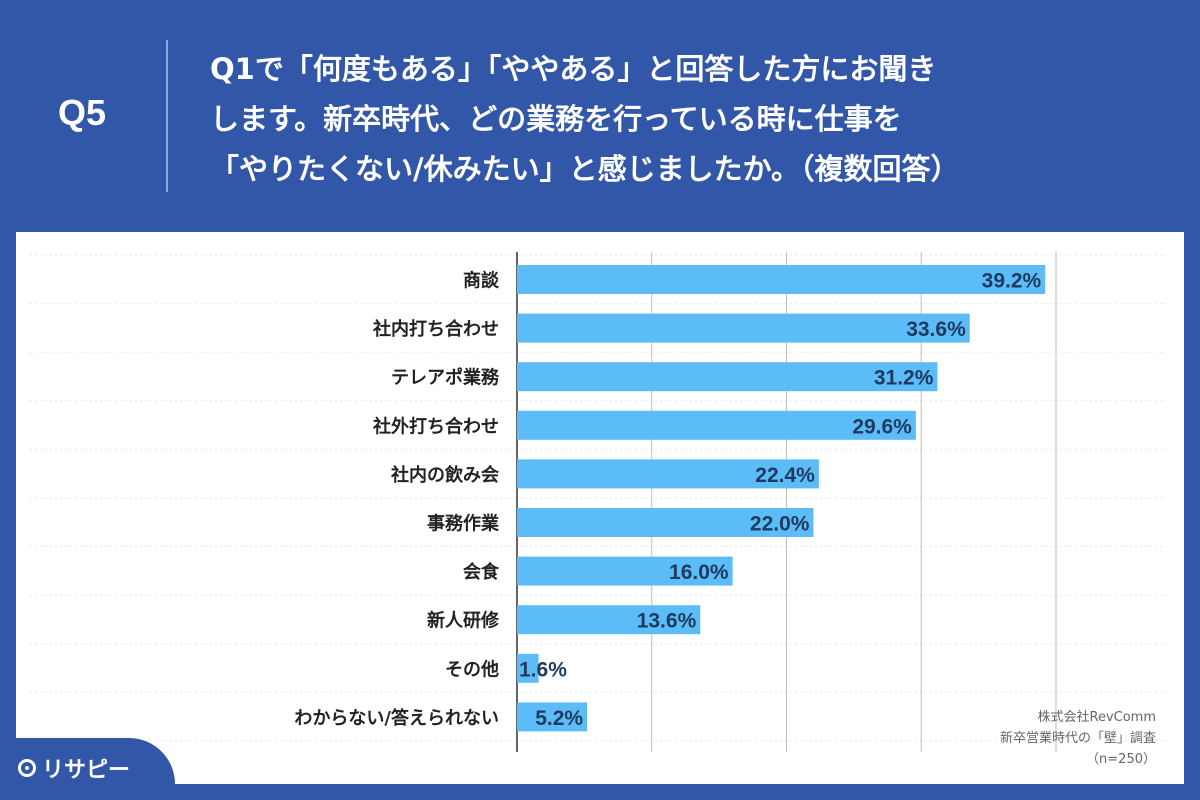 The height and width of the screenshot is (800, 1200). I want to click on category-label: その他, so click(472, 669).